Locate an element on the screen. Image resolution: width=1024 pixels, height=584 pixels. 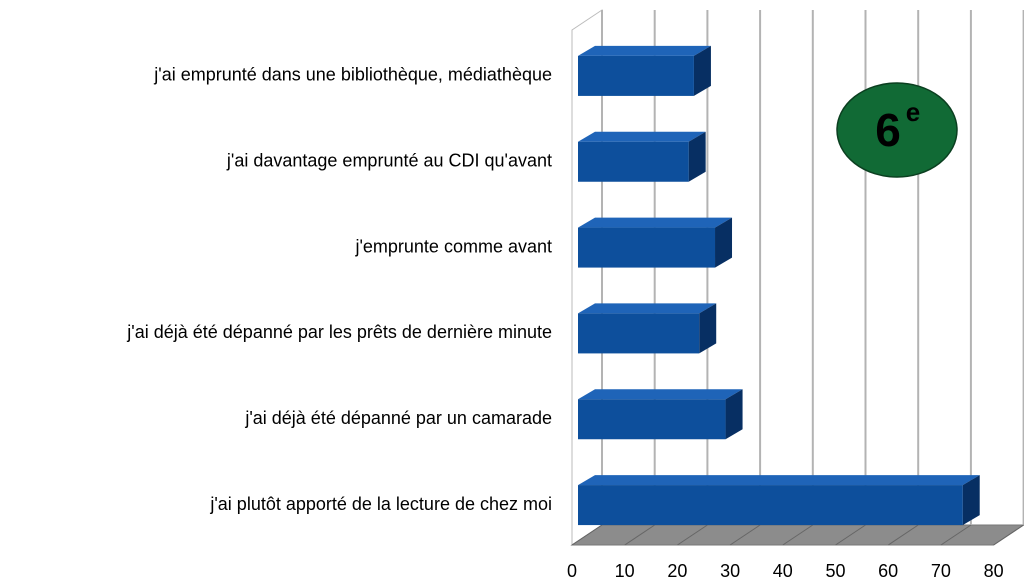
x-tick-label: 20 is located at coordinates (677, 571).